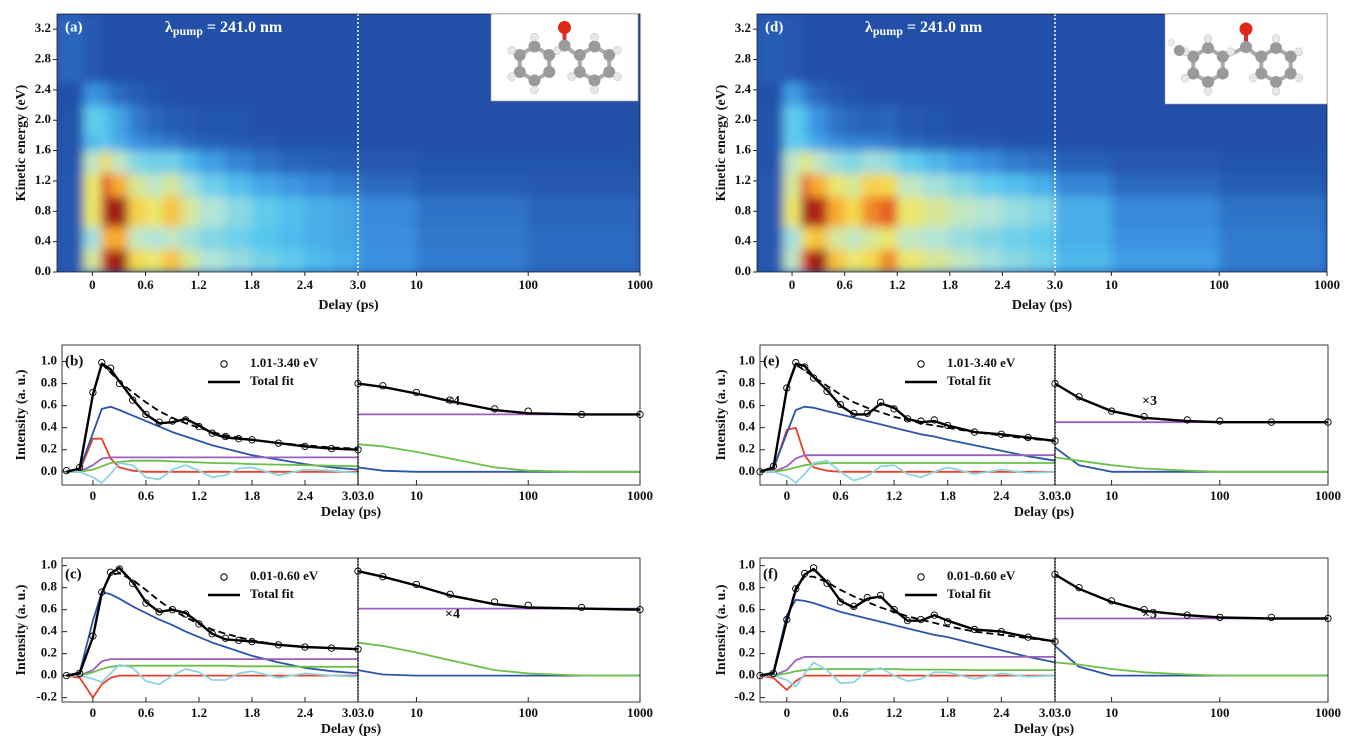  I want to click on legend-label: 1.01-3.40 eV, so click(284, 362).